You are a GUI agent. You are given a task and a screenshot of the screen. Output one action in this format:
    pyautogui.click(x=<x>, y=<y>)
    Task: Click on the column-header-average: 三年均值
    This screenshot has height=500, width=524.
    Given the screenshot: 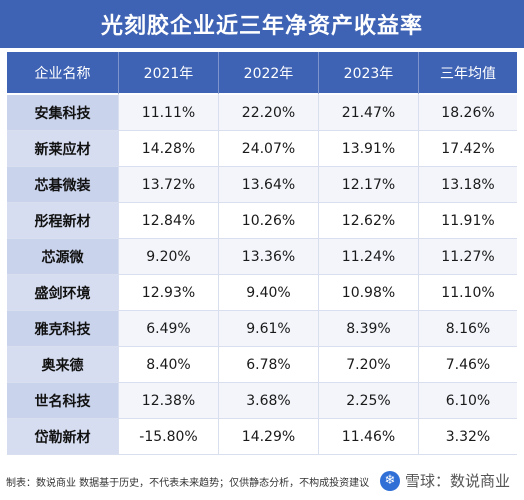 What is the action you would take?
    pyautogui.click(x=468, y=73)
    